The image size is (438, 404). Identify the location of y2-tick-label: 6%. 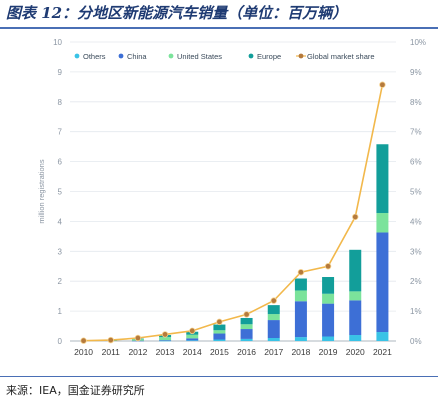
(416, 162).